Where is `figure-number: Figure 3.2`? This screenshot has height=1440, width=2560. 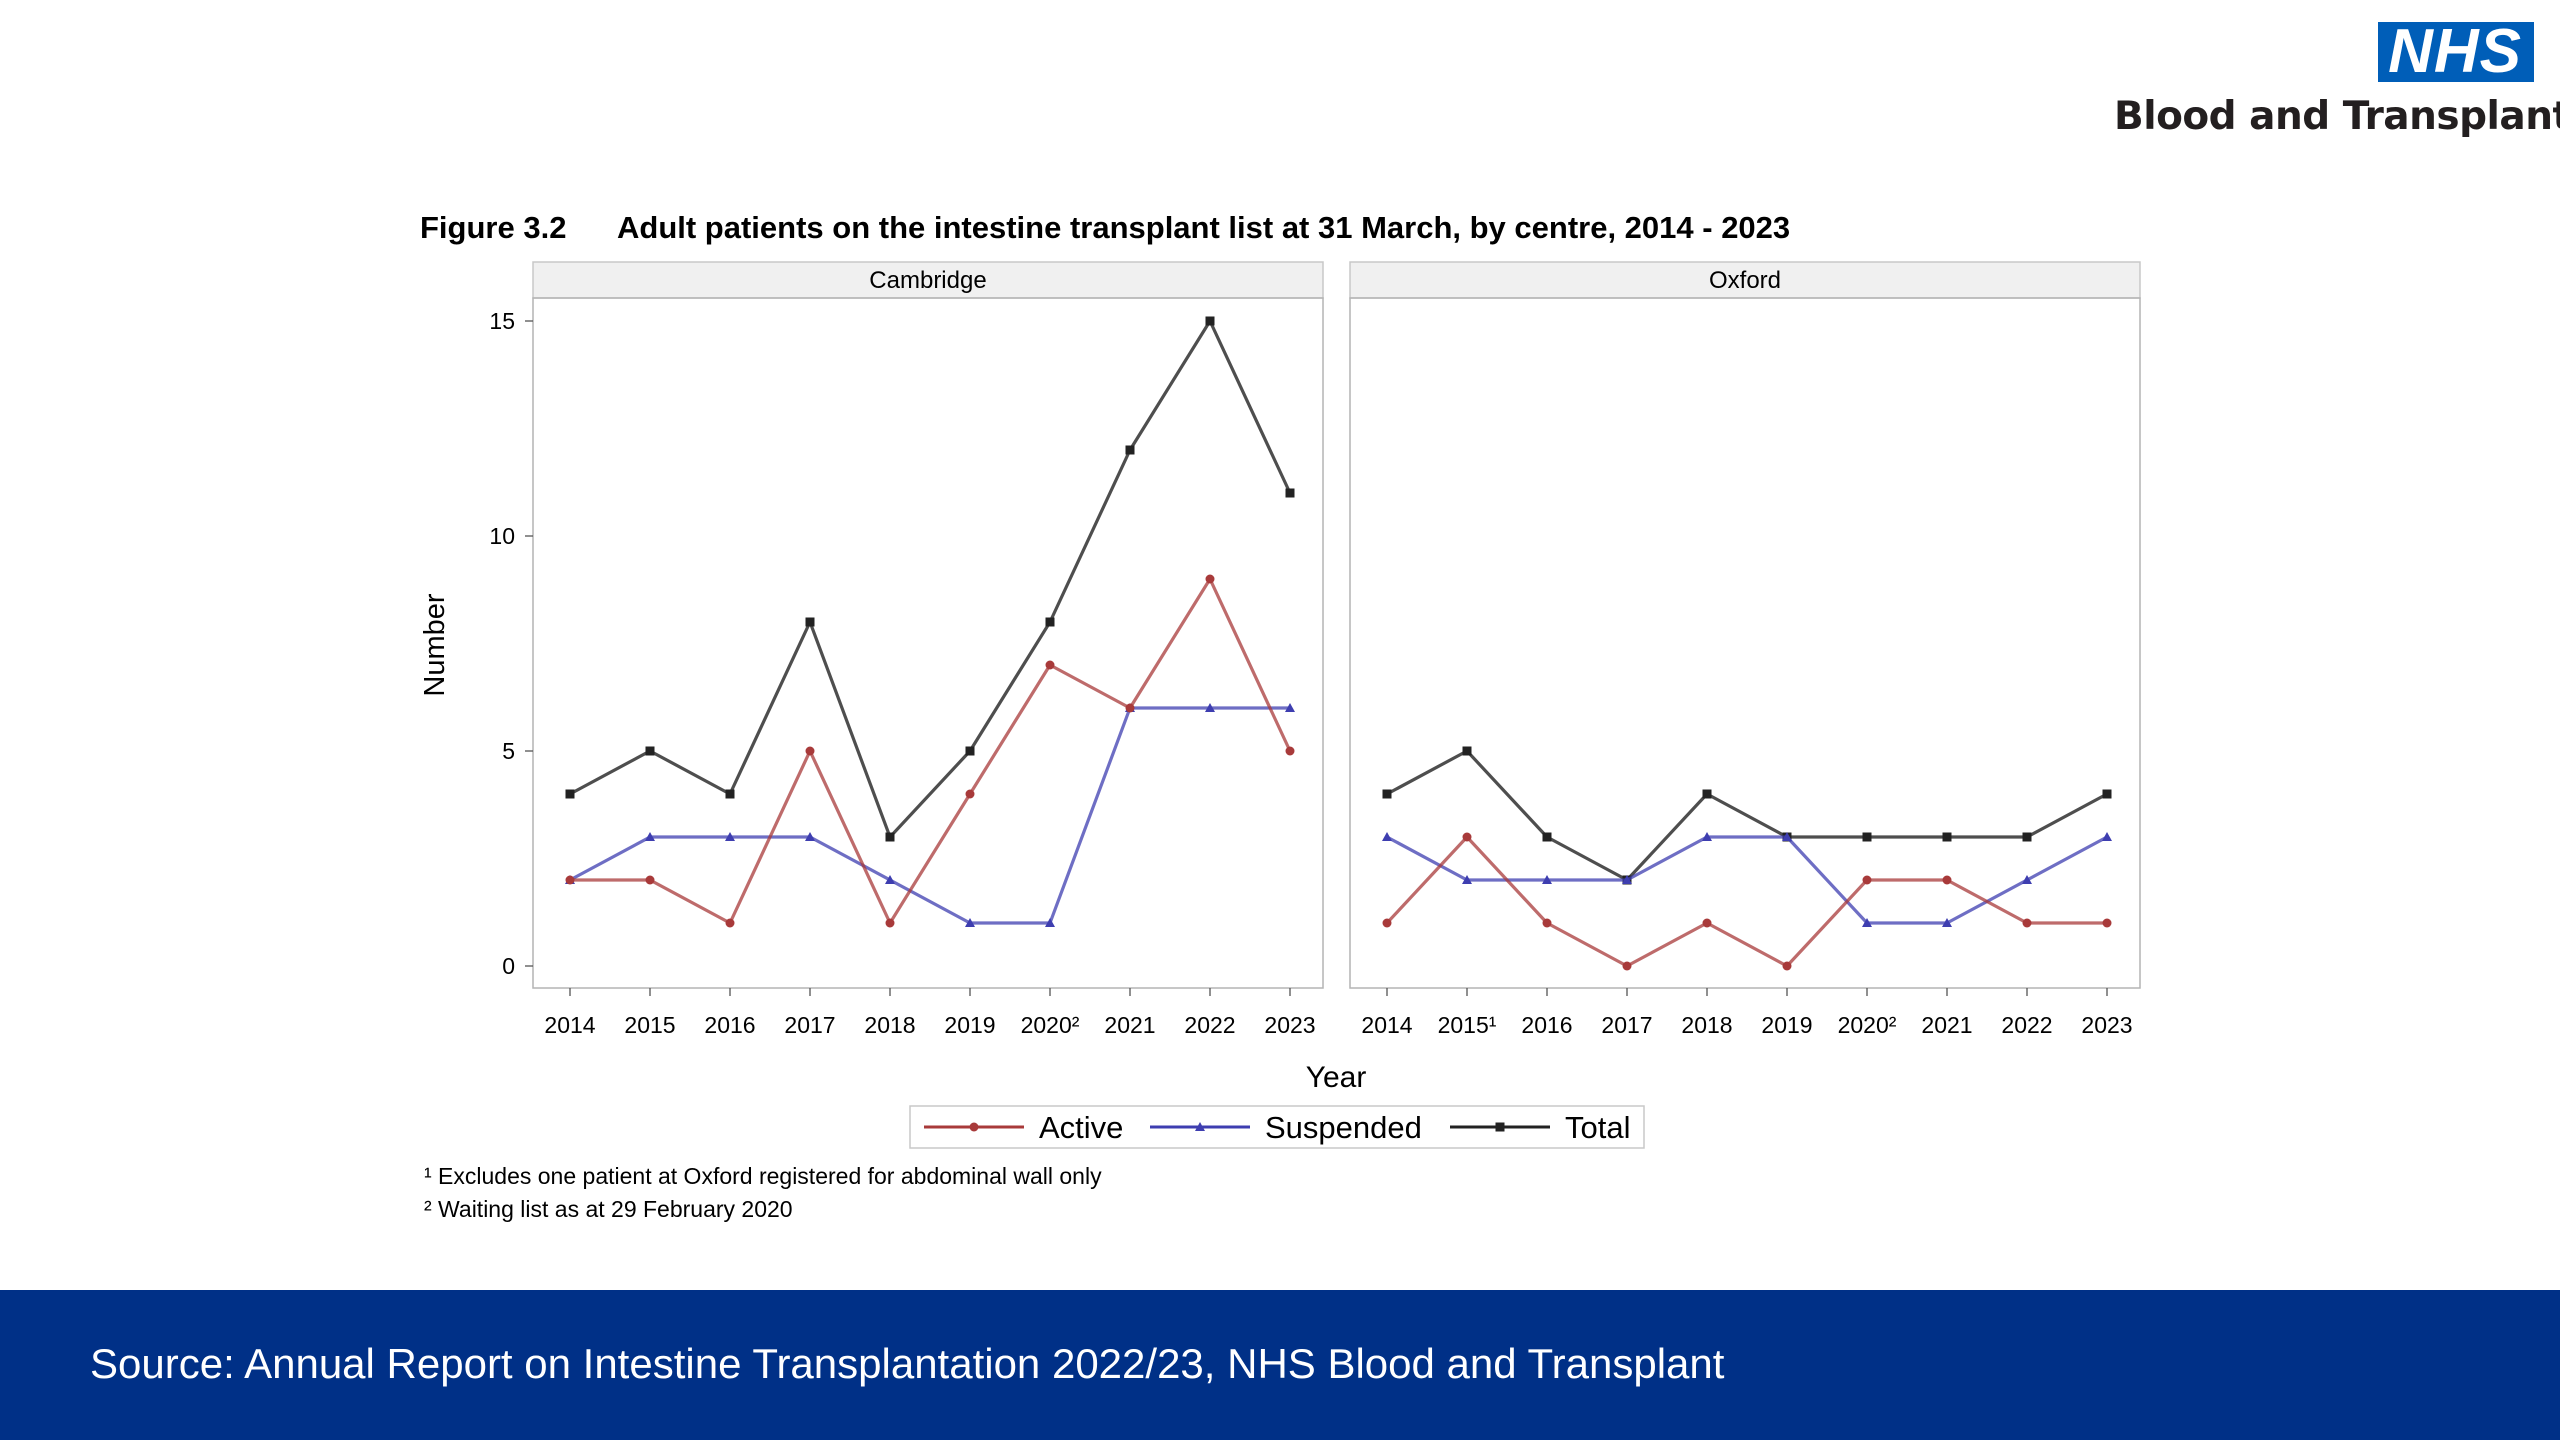 figure-number: Figure 3.2 is located at coordinates (493, 227).